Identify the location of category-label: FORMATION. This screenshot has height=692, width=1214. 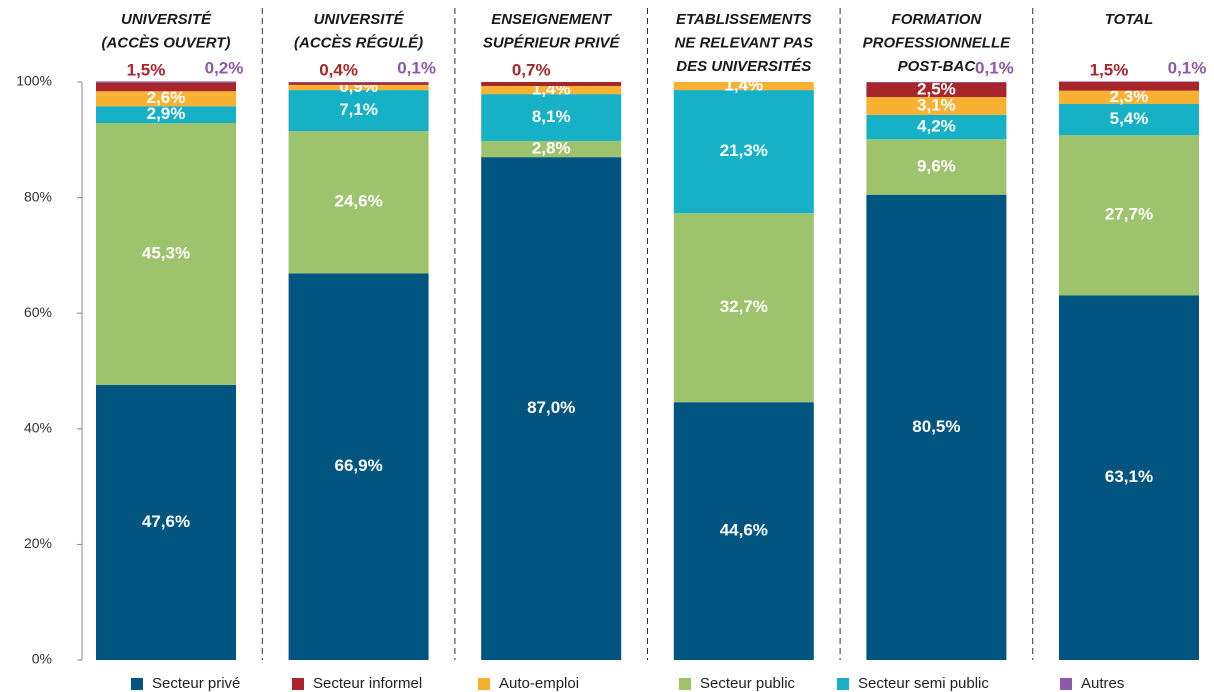
(937, 19).